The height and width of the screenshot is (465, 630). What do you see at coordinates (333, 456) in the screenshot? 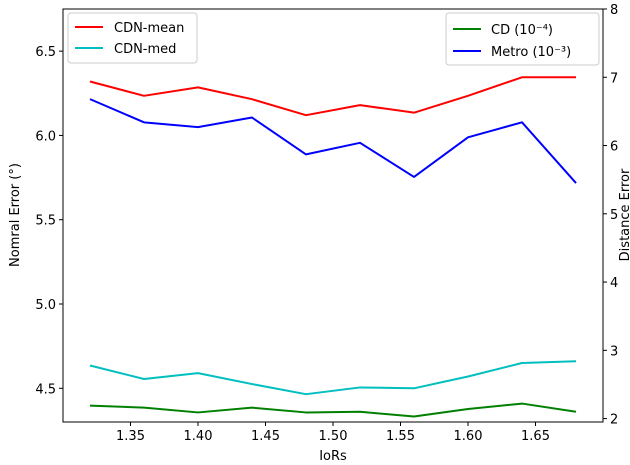
I see `x-axis-label: IoRs` at bounding box center [333, 456].